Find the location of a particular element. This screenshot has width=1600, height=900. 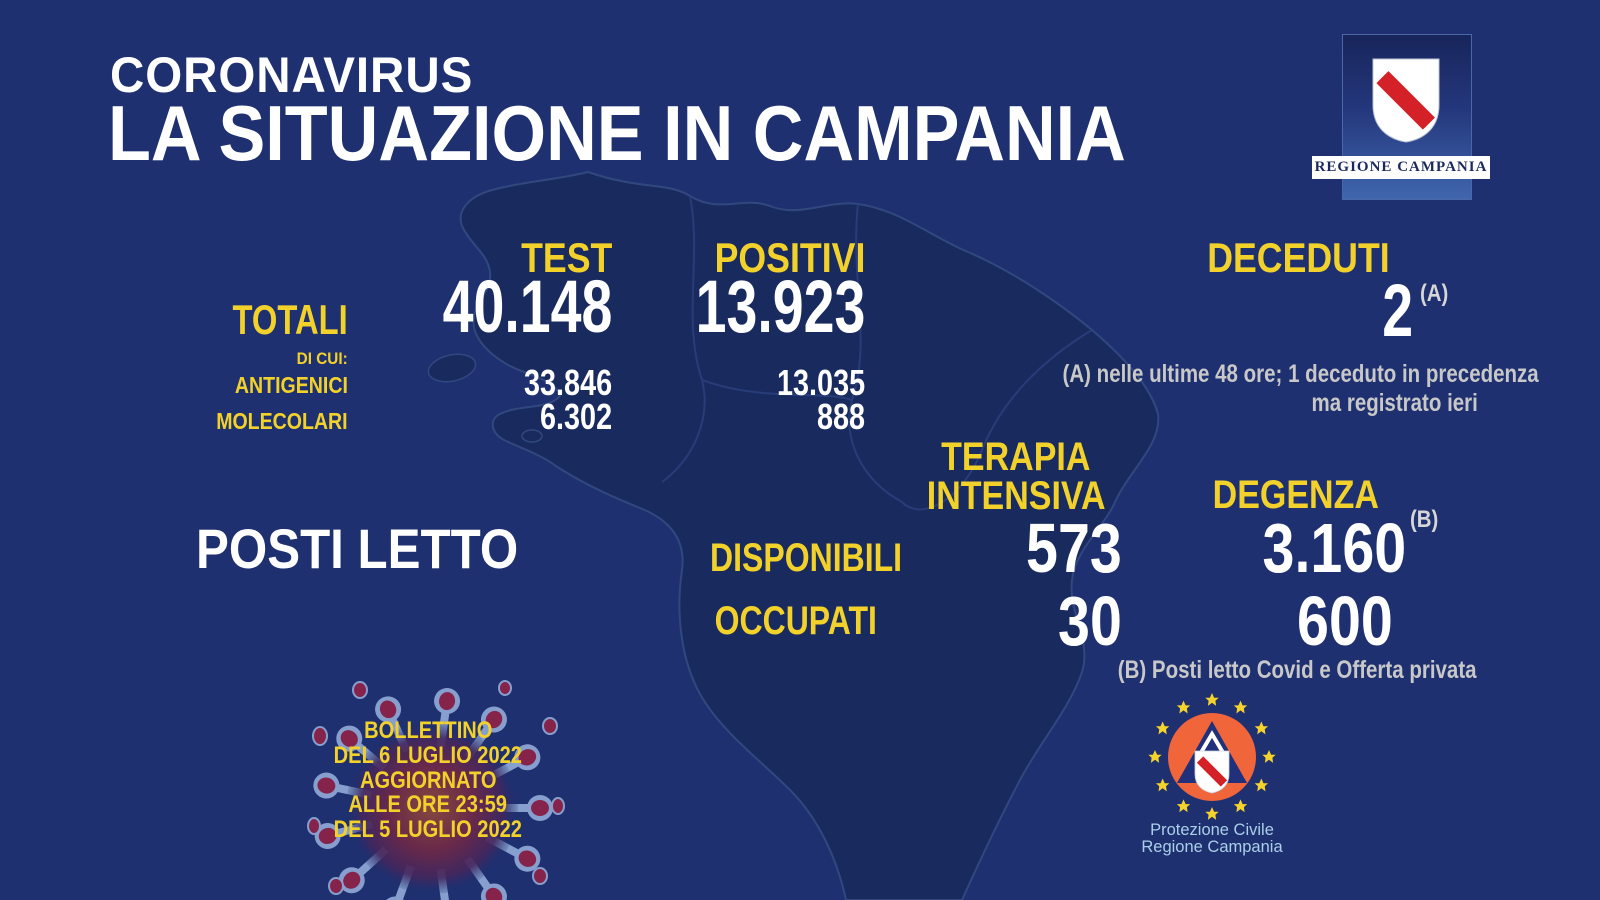

positivi-total: 13.923 is located at coordinates (700, 307).